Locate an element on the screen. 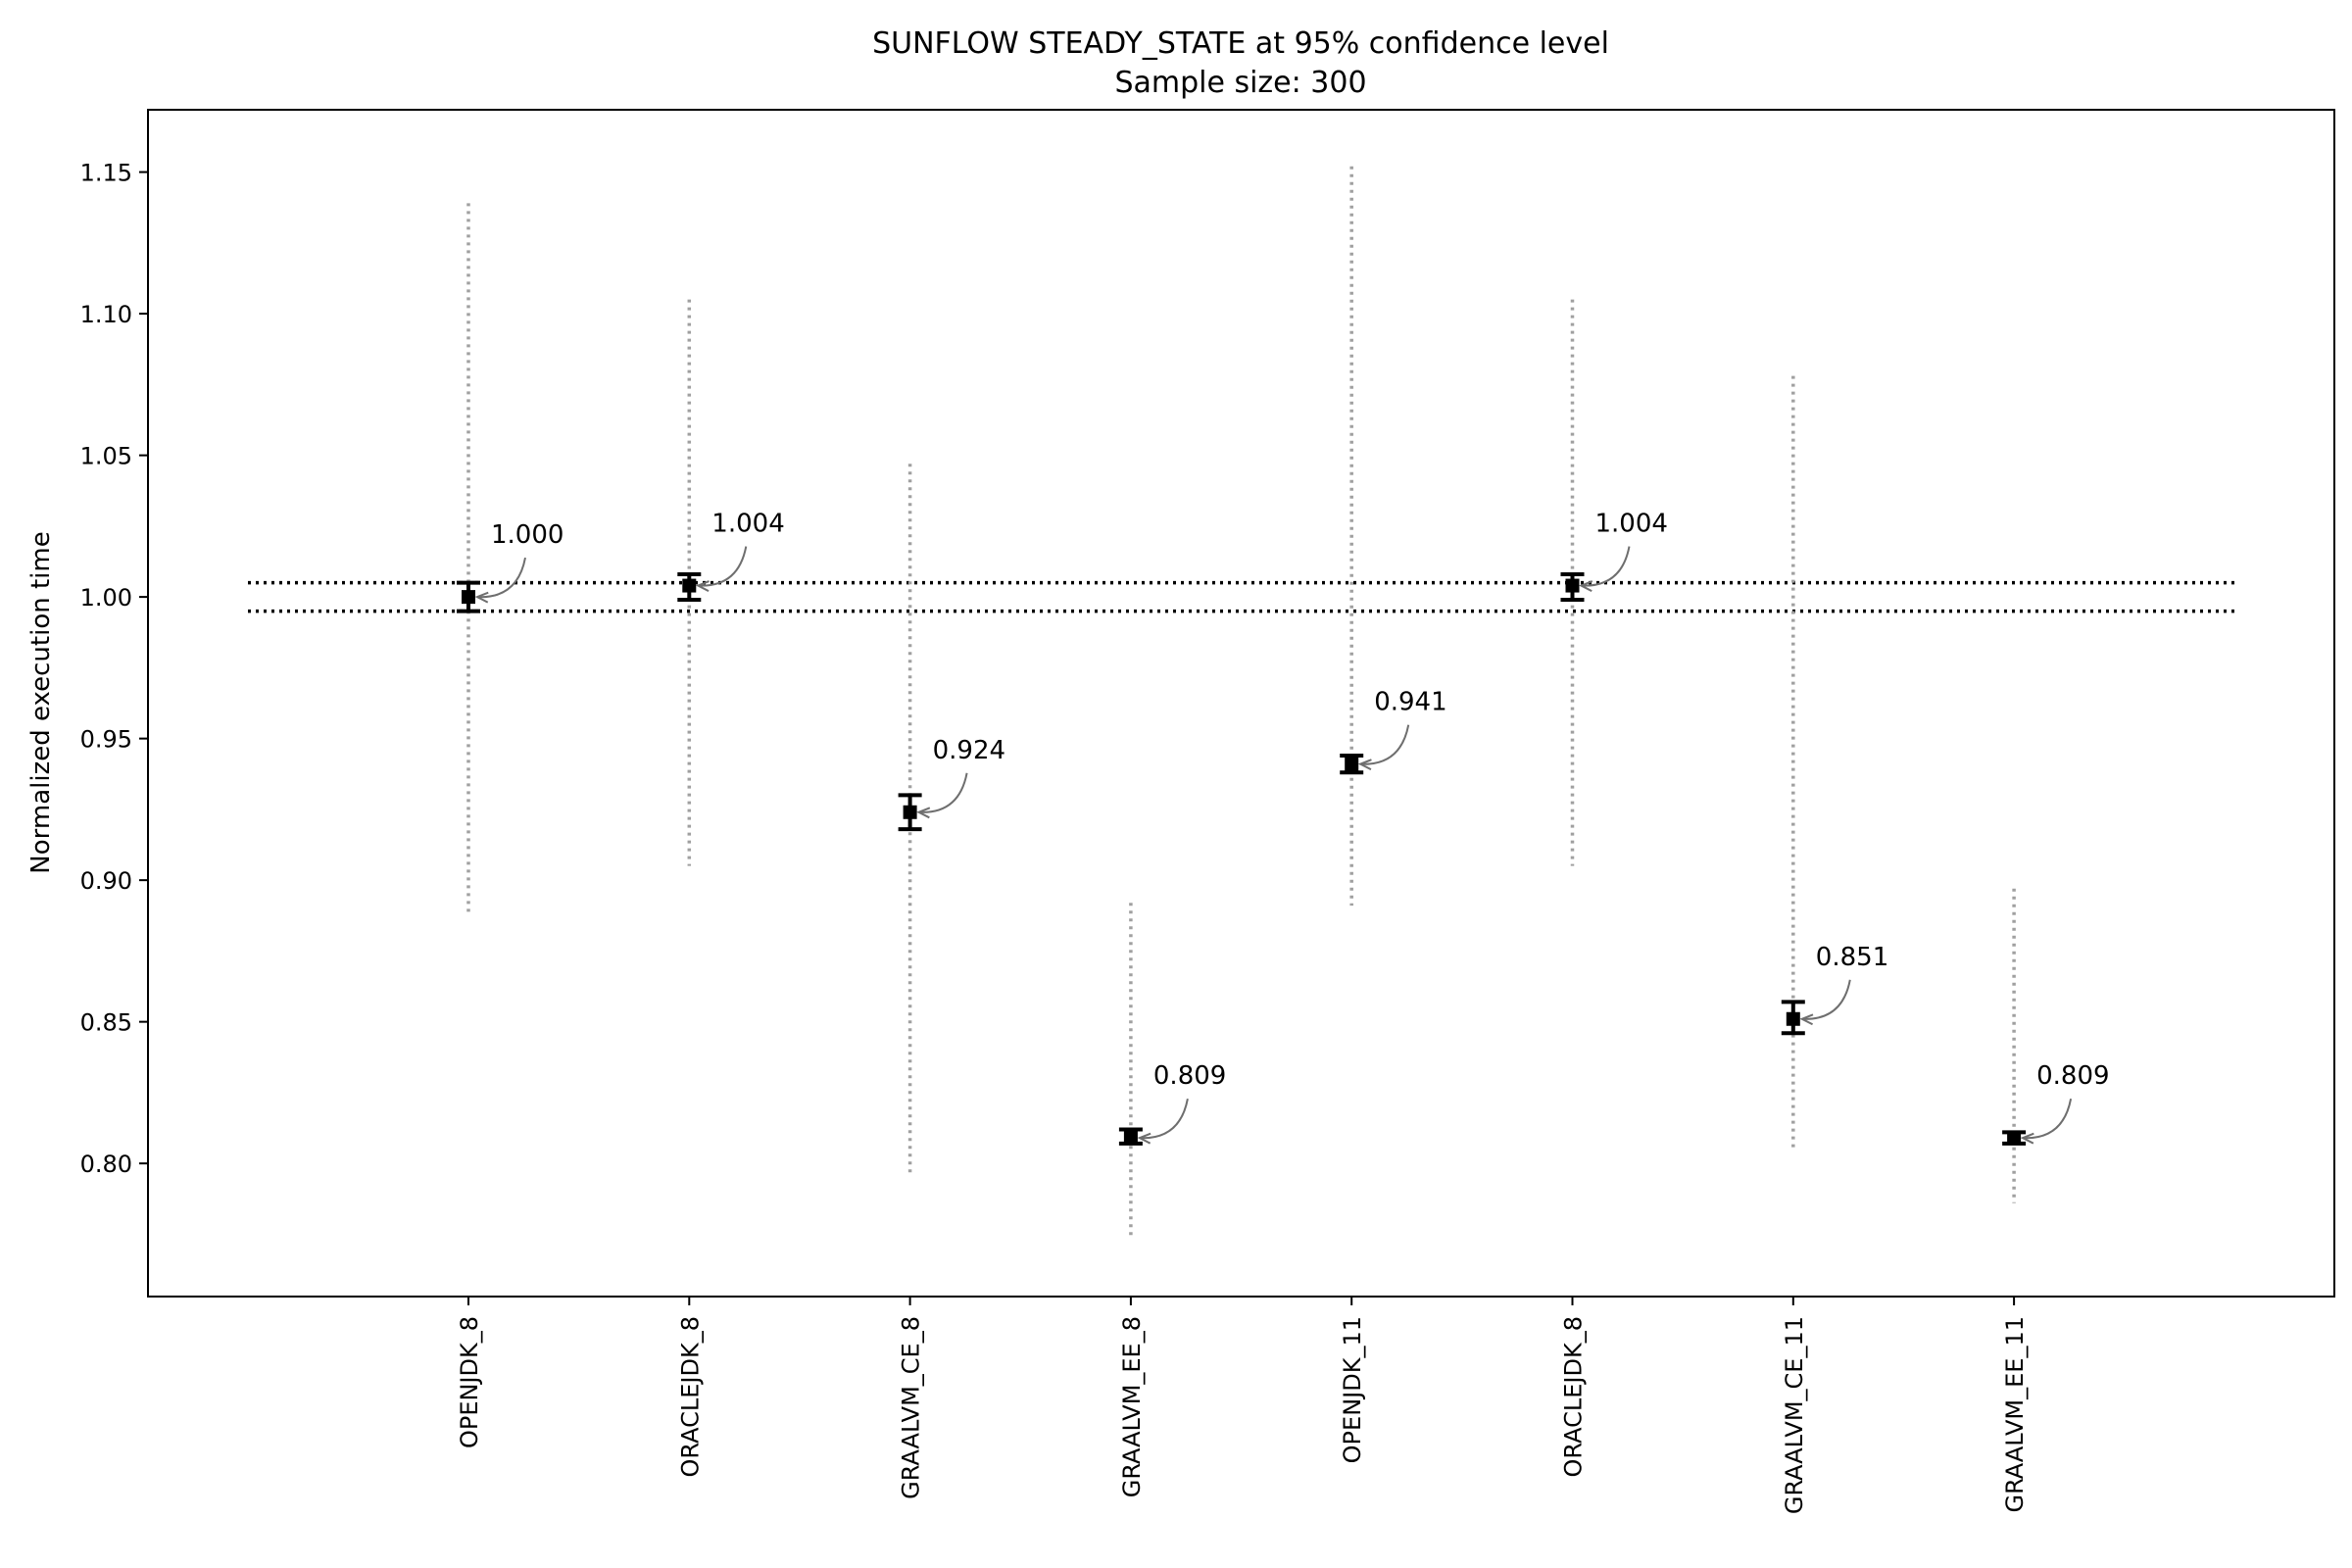  x-tick-label: OPENJDK_8 is located at coordinates (470, 1382).